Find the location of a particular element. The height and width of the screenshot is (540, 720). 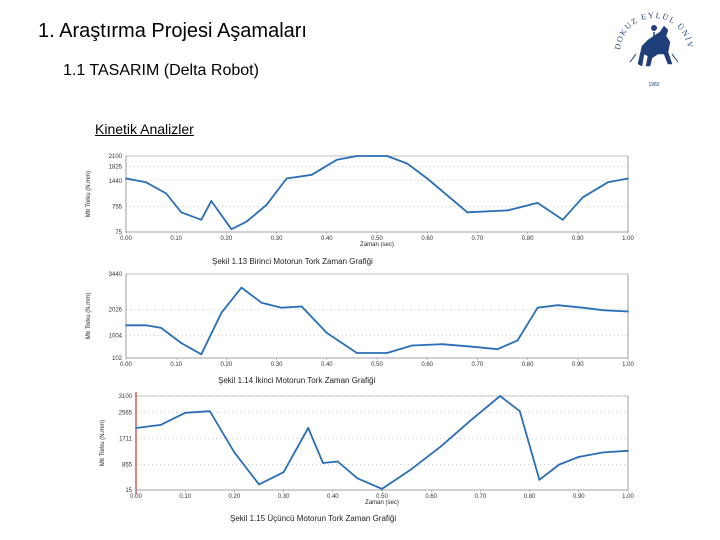

y-tick-label: 75 is located at coordinates (118, 233).